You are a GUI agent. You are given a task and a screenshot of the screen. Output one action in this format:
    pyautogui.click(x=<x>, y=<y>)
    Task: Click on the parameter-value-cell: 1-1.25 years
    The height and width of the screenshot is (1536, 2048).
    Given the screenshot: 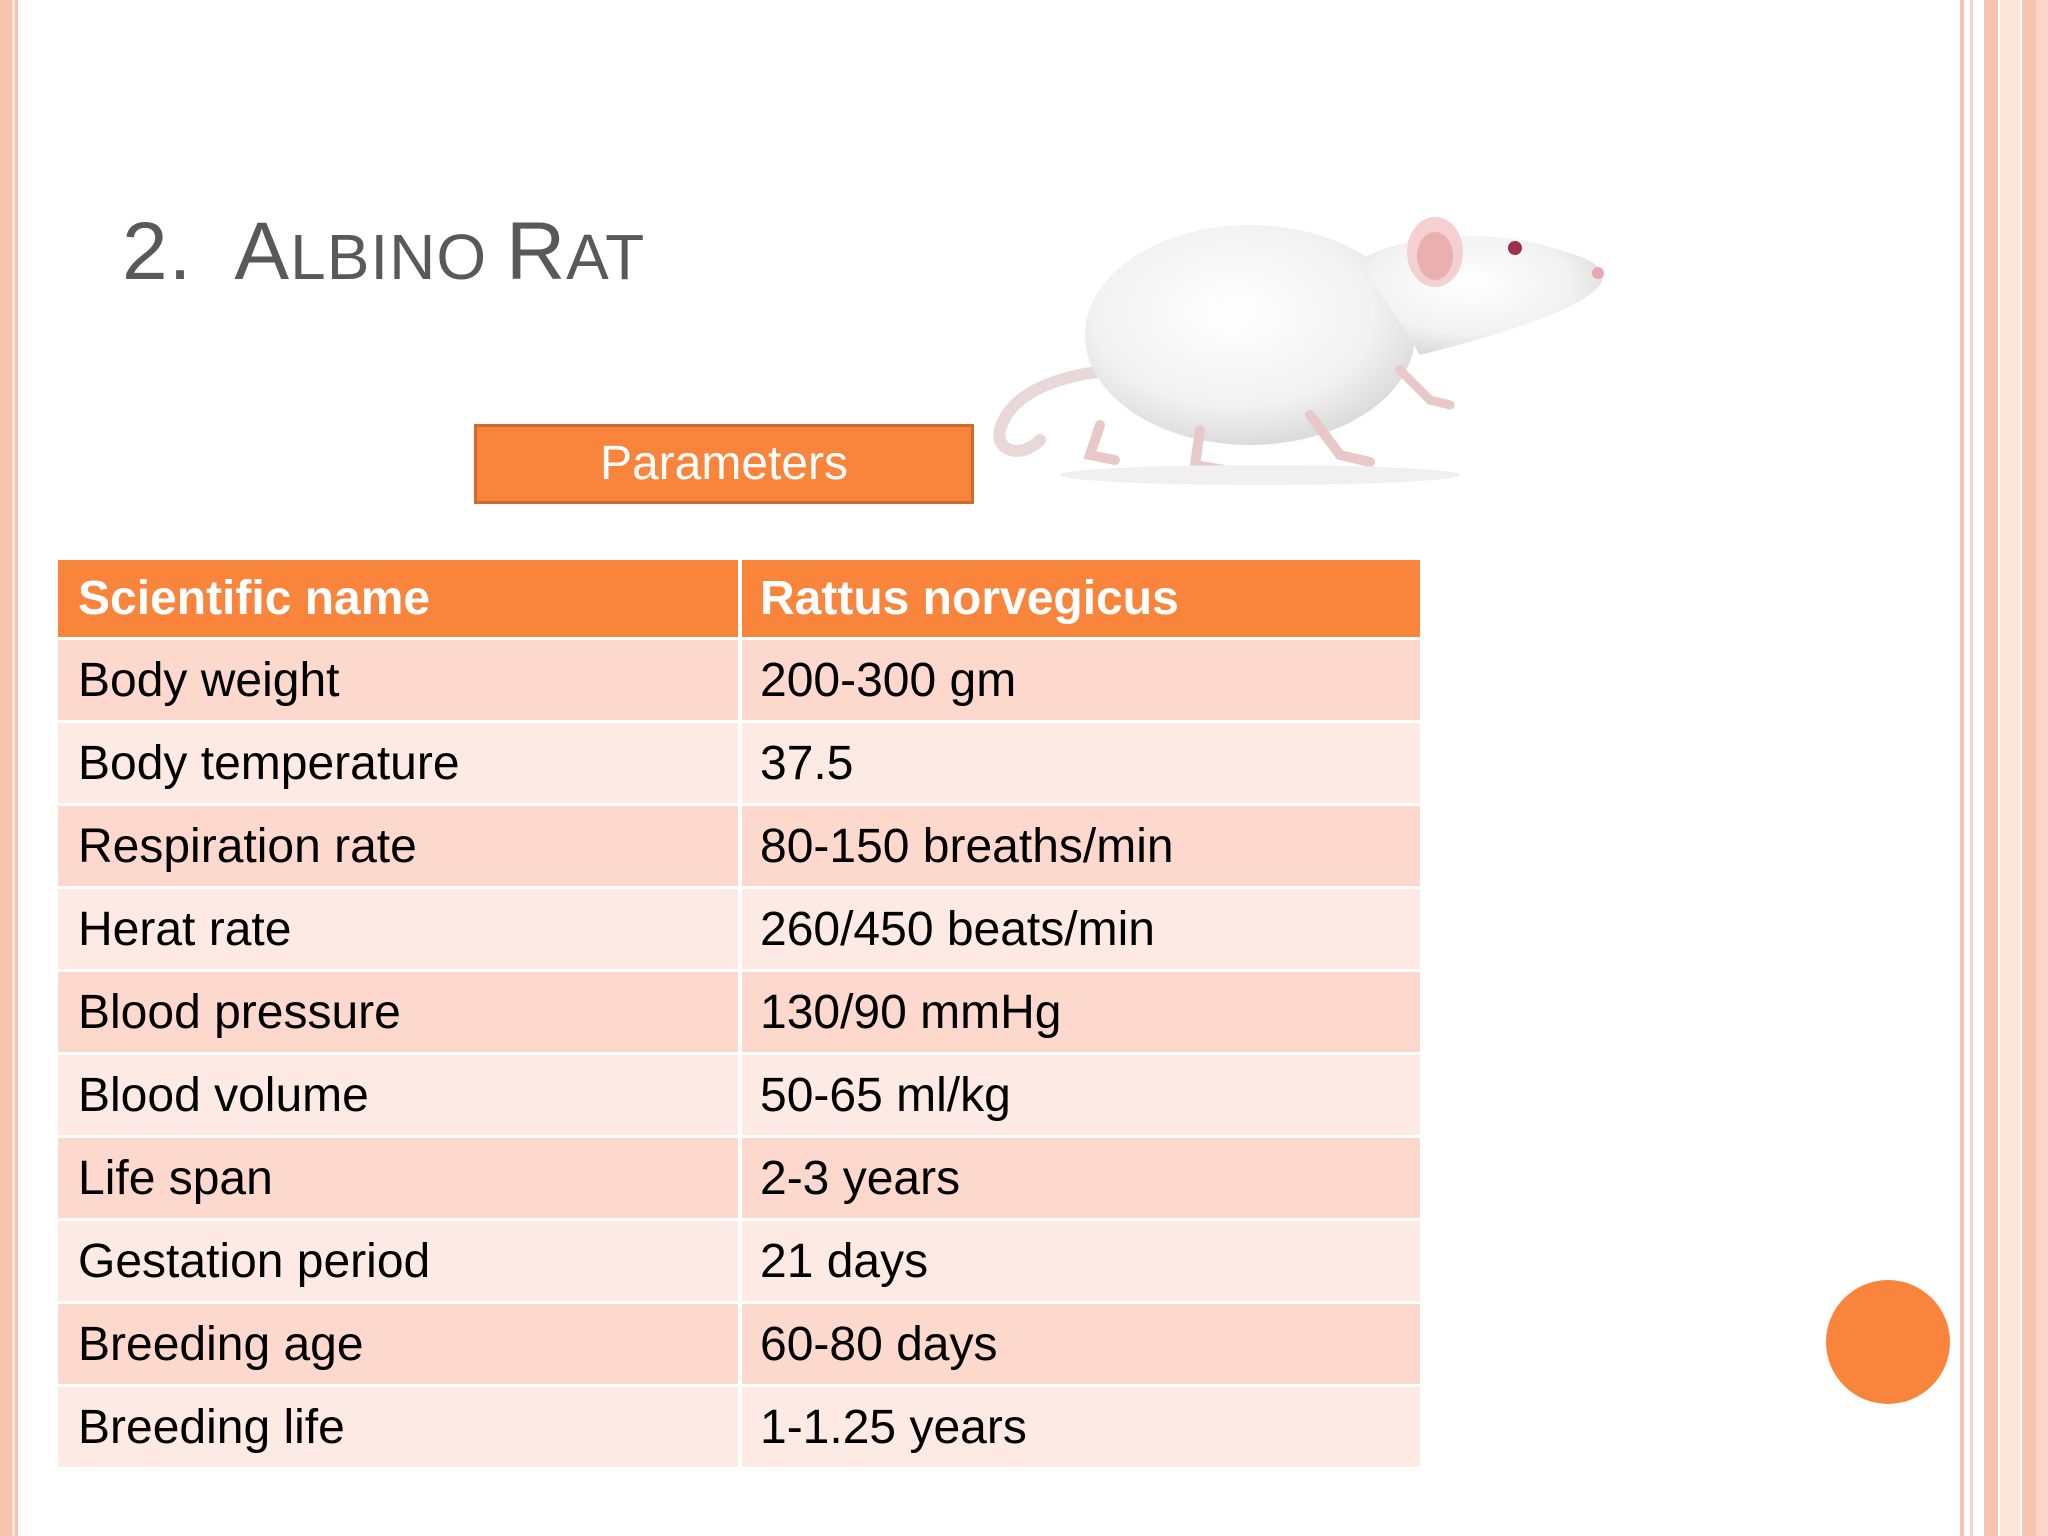 What is the action you would take?
    pyautogui.click(x=1080, y=1427)
    